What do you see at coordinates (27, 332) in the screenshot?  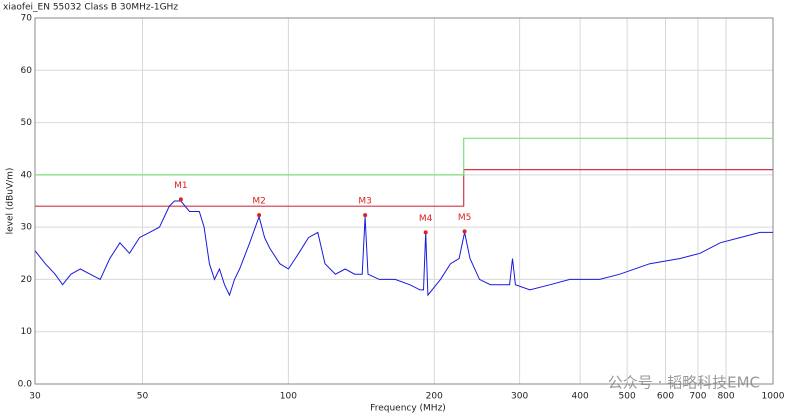 I see `y-tick-label: 10` at bounding box center [27, 332].